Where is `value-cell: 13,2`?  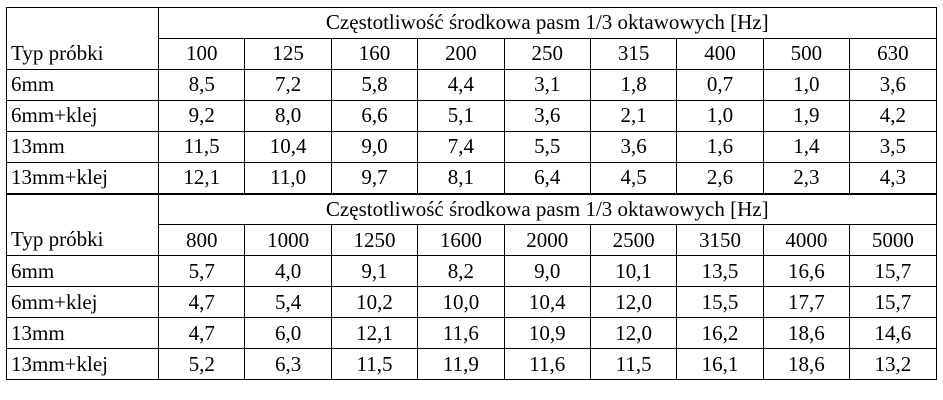
value-cell: 13,2 is located at coordinates (893, 364).